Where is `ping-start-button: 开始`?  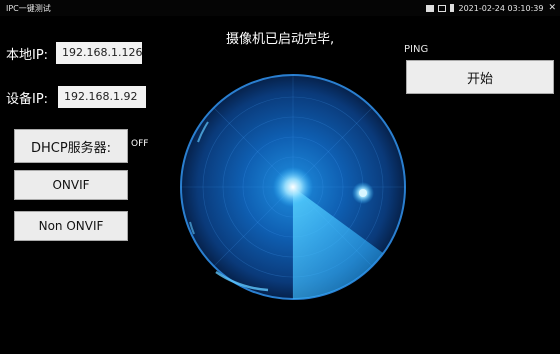 ping-start-button: 开始 is located at coordinates (480, 77).